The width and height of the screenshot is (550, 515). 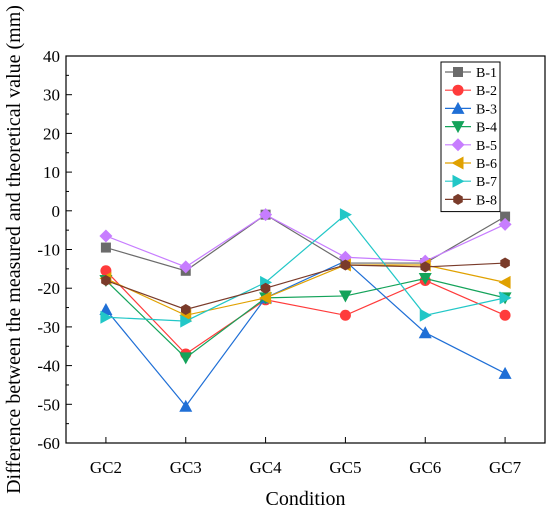 I want to click on x-tick-label: GC3, so click(x=186, y=467).